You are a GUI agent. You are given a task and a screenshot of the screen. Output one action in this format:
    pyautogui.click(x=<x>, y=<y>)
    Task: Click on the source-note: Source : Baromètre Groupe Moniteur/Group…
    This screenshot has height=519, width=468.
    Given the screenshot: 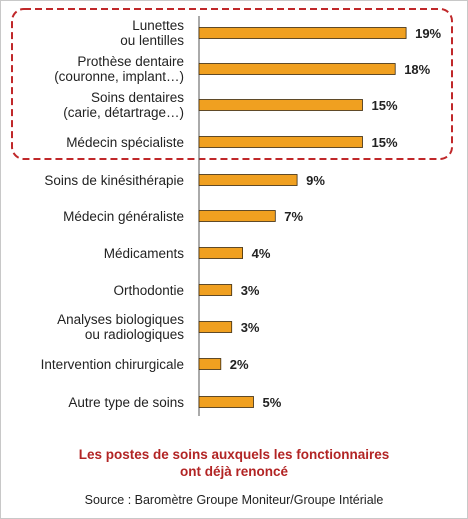 What is the action you would take?
    pyautogui.click(x=234, y=500)
    